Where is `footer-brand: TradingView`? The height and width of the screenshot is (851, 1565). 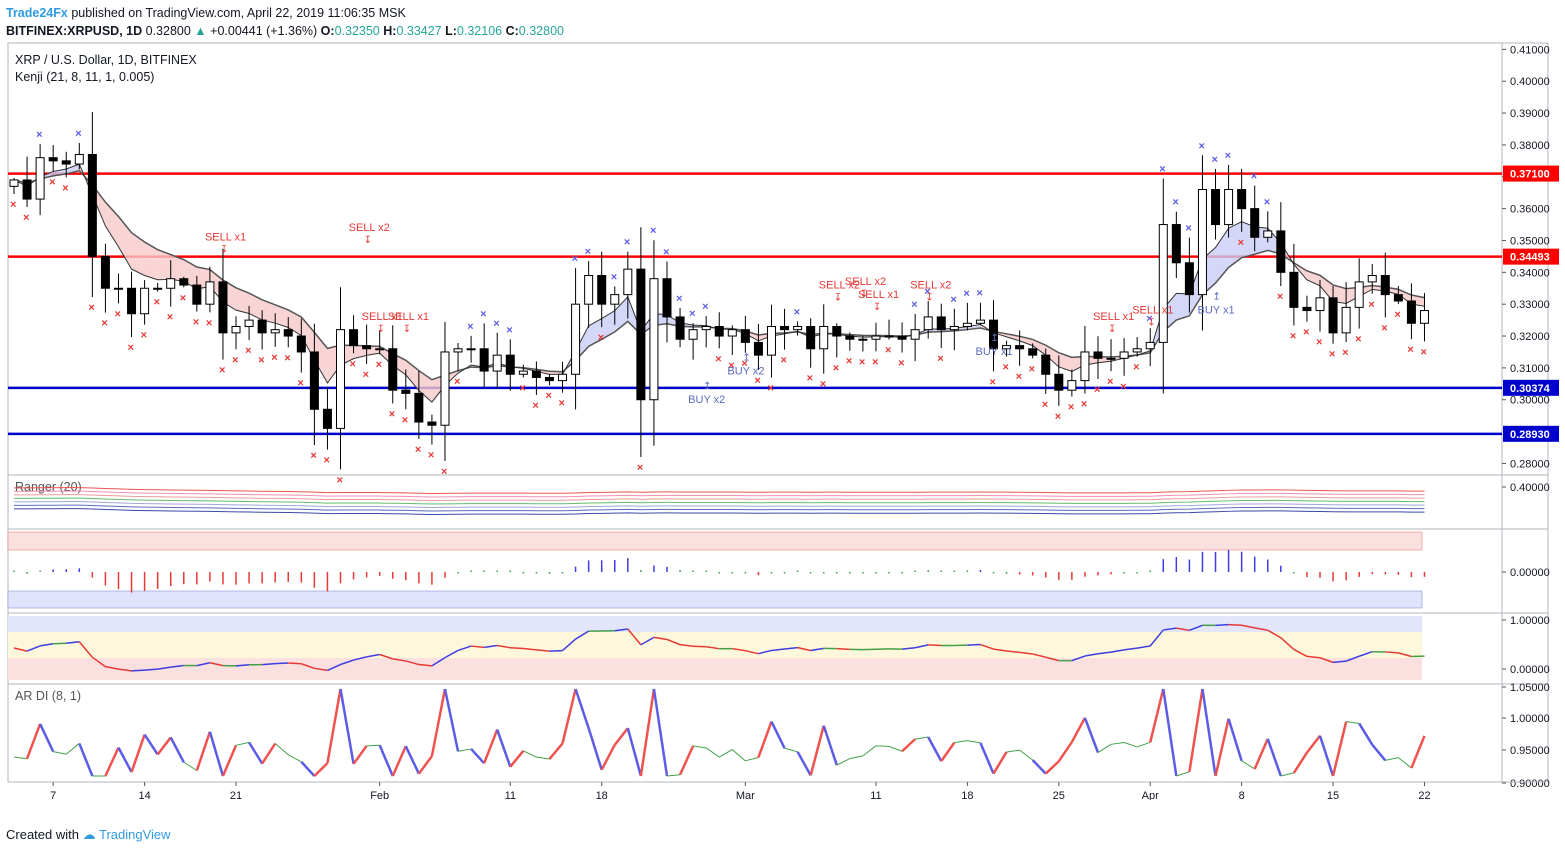
footer-brand: TradingView is located at coordinates (135, 834).